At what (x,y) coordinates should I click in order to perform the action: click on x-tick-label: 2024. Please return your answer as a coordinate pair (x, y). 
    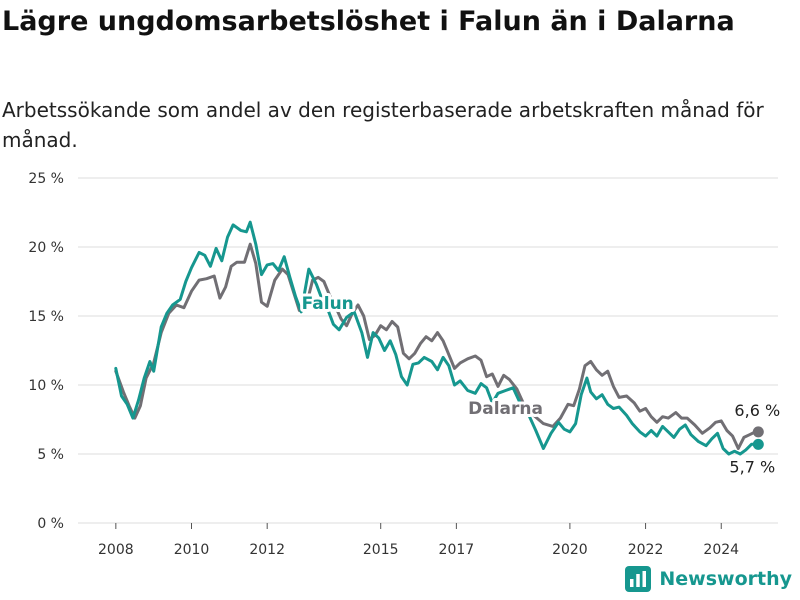
    Looking at the image, I should click on (721, 550).